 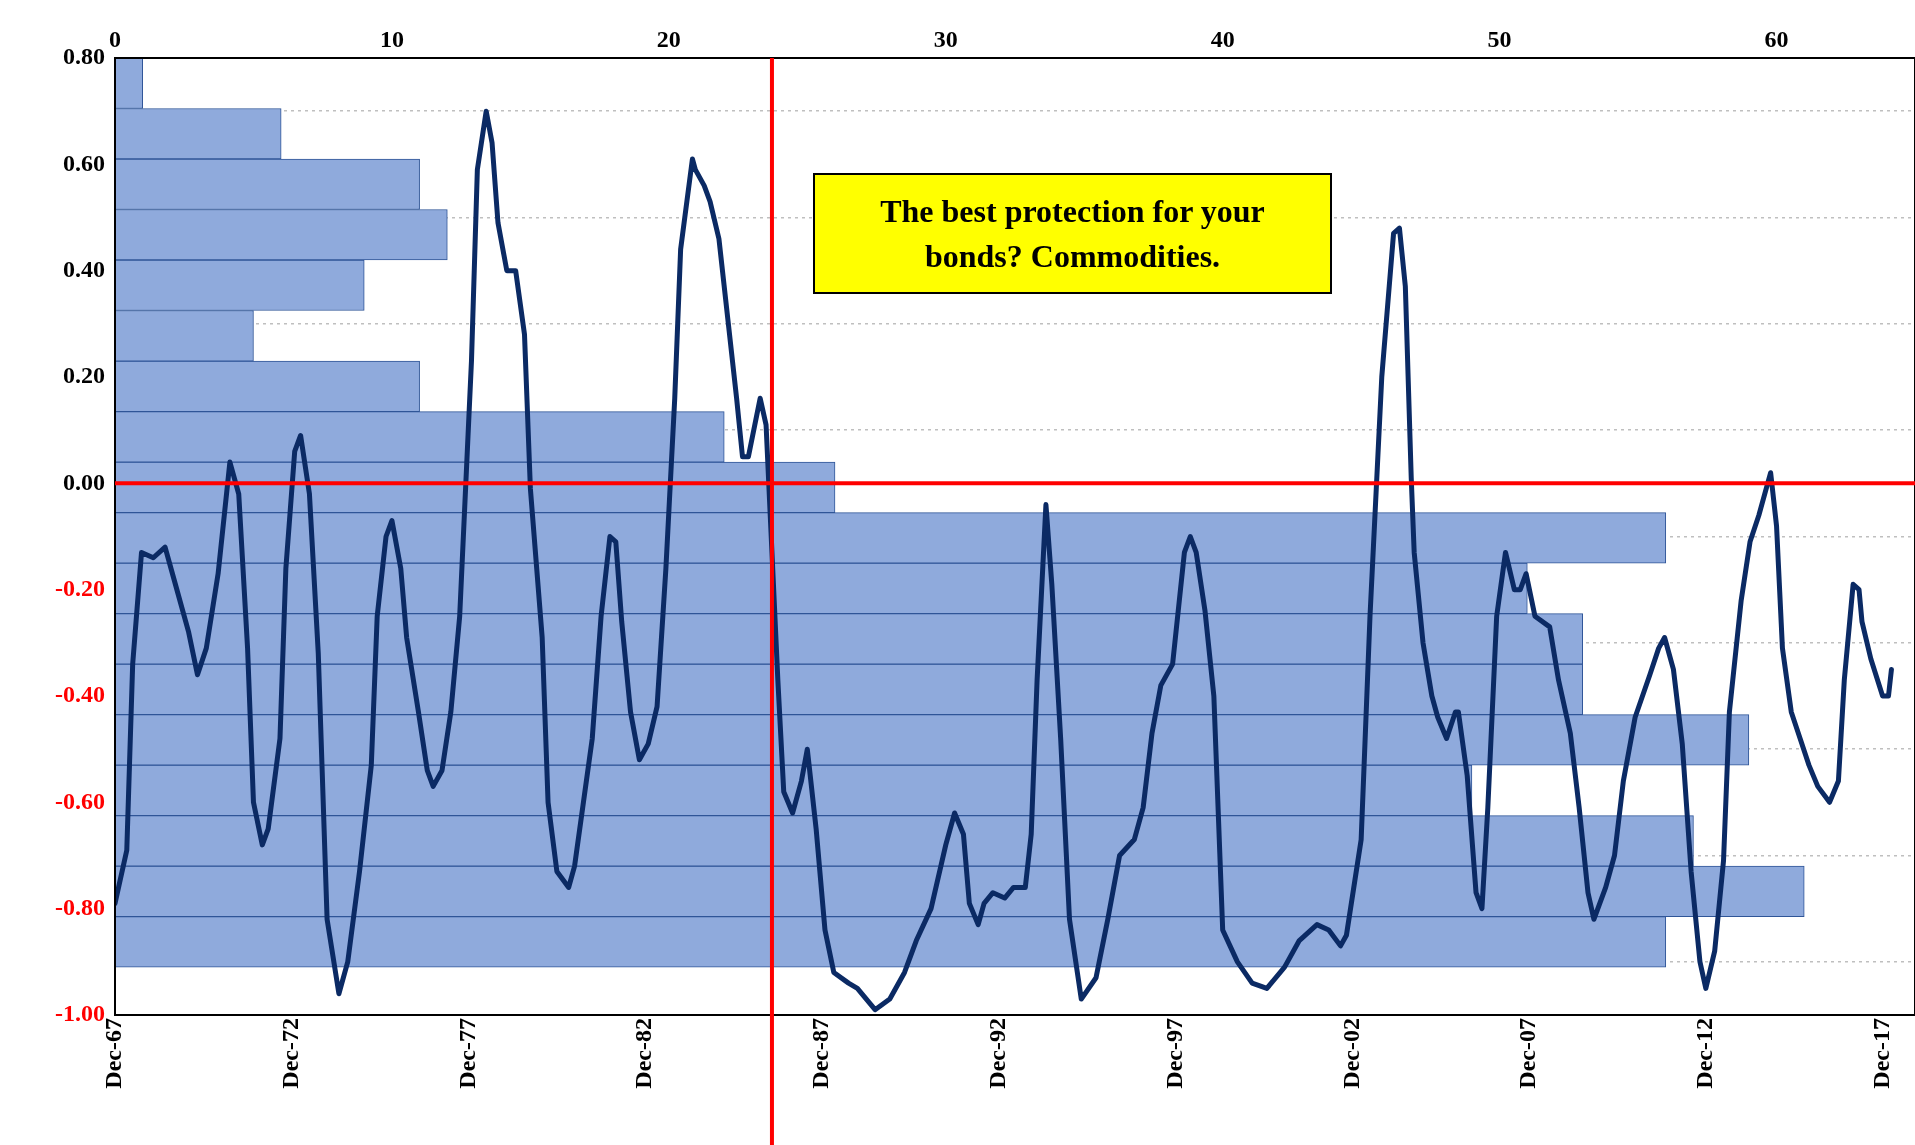 I want to click on x-tick-label: Dec-82, so click(x=643, y=1053).